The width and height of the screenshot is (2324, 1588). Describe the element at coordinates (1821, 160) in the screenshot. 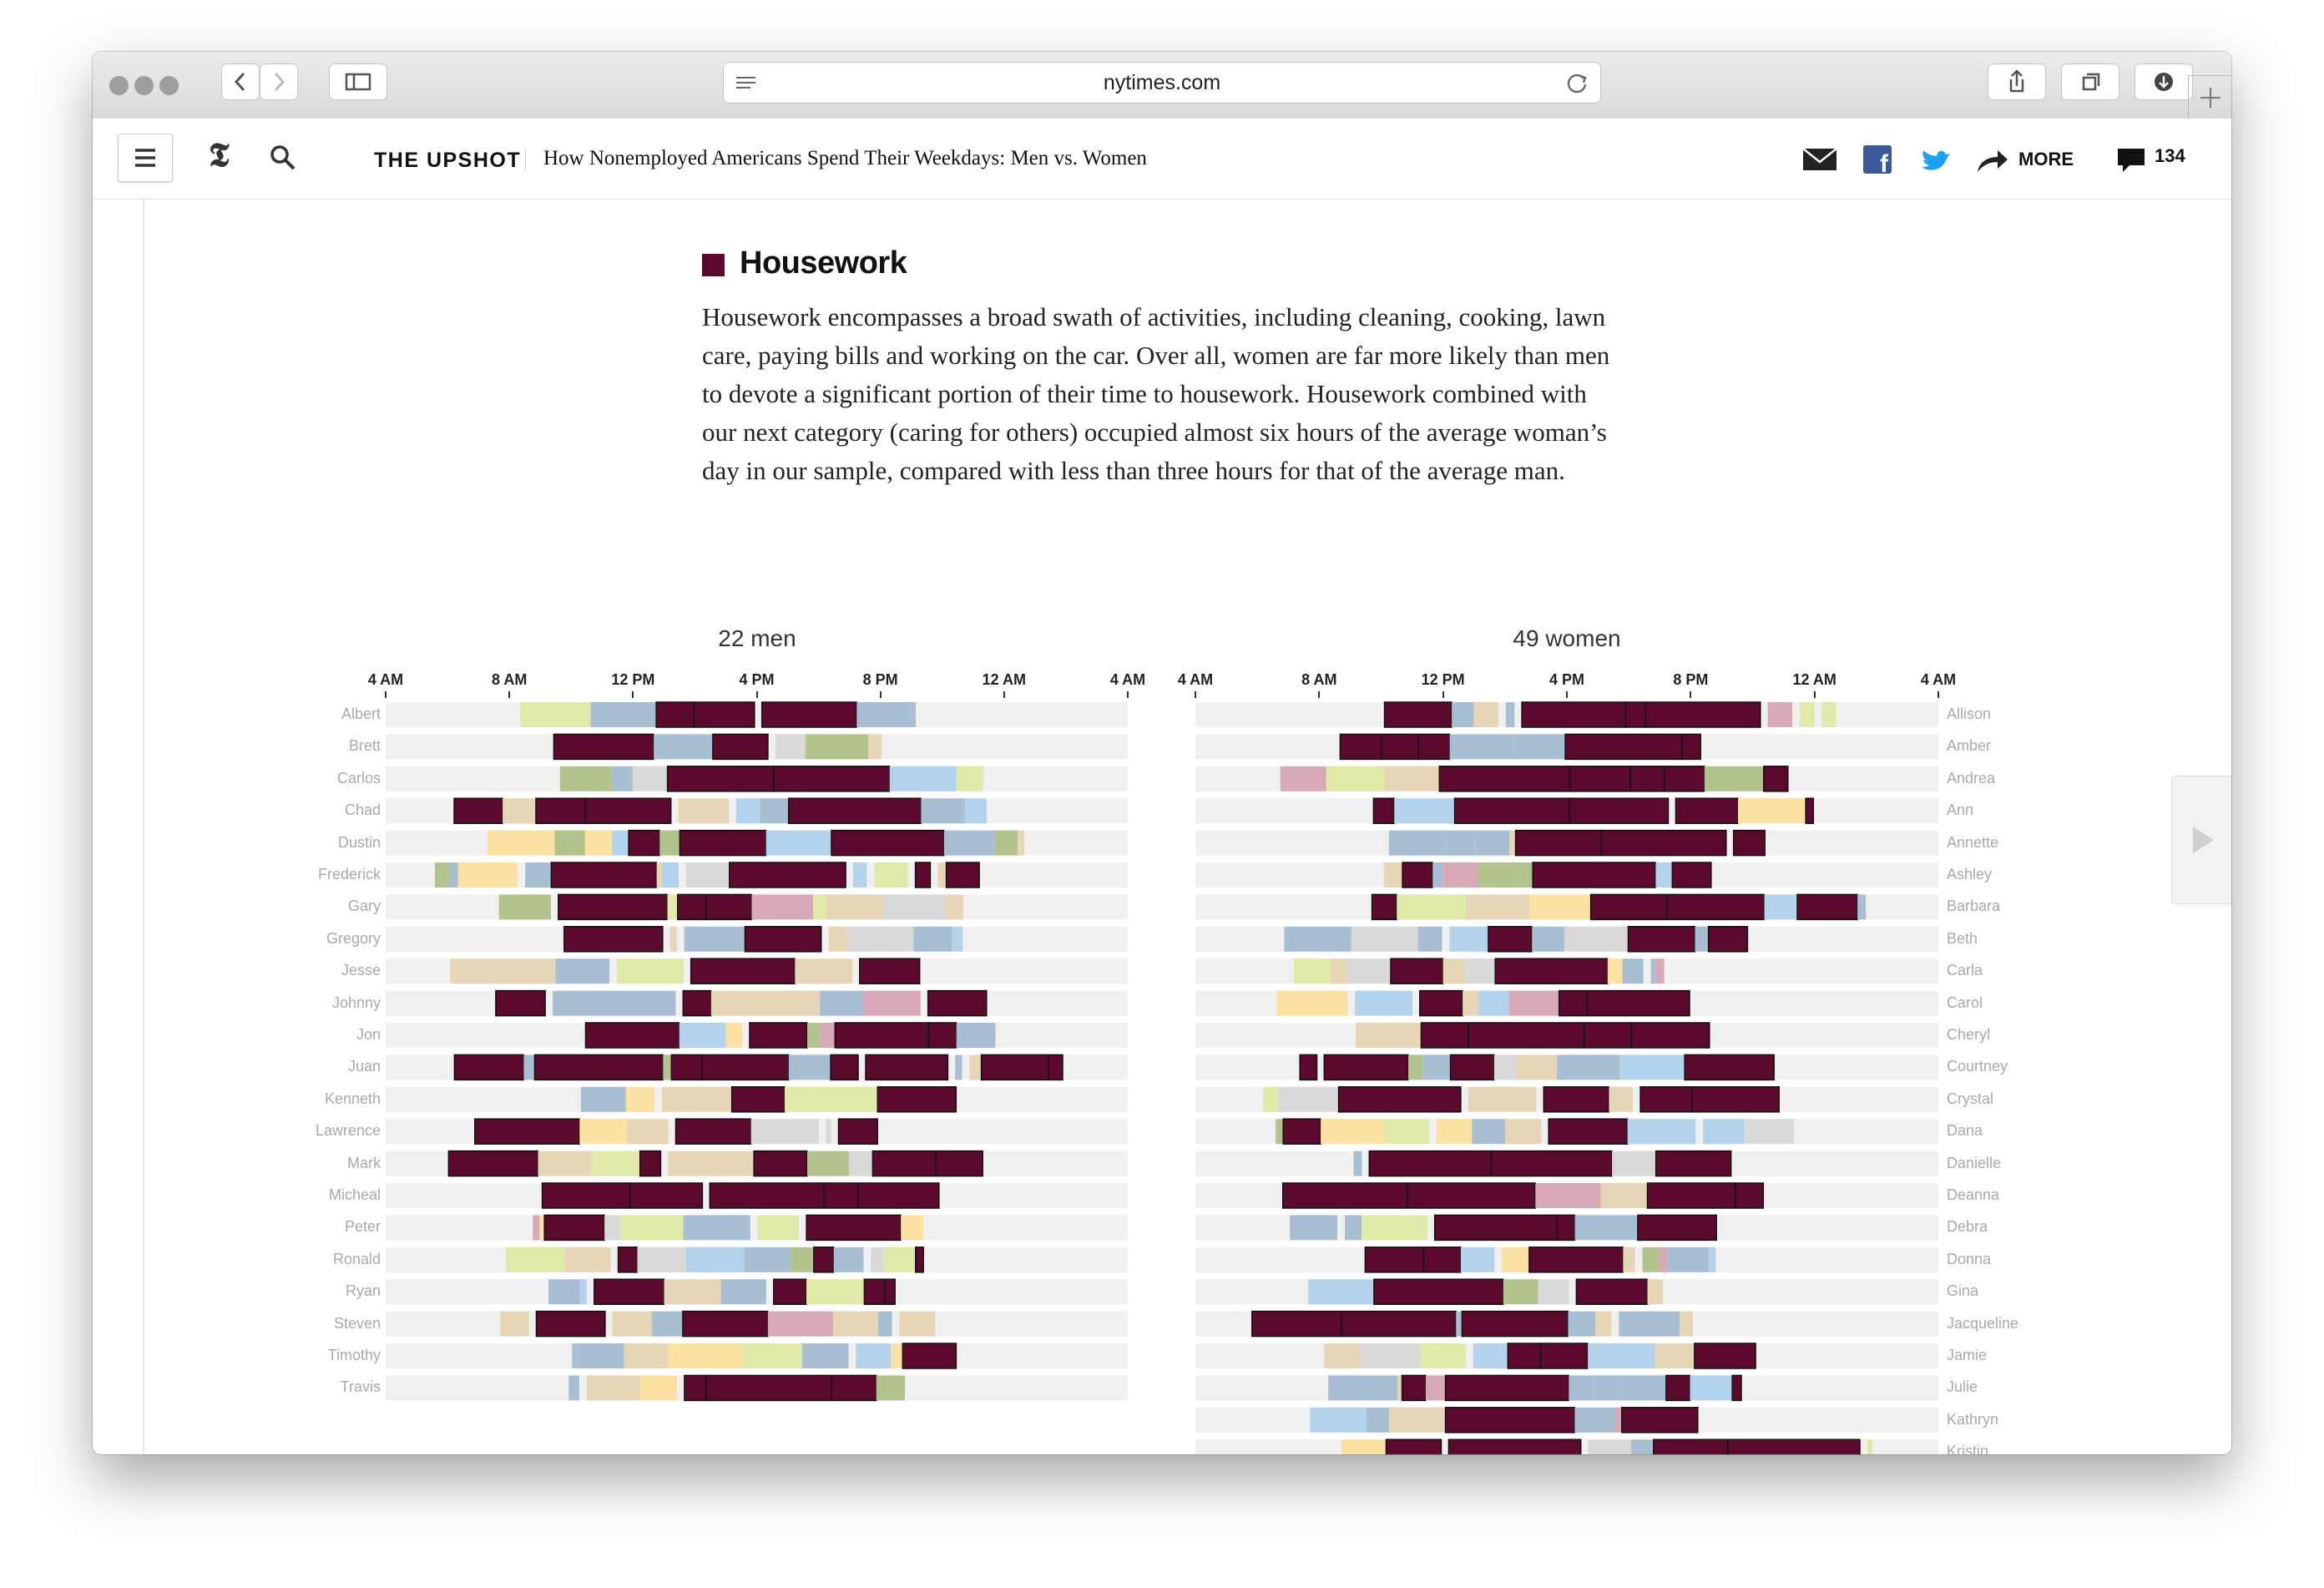

I see `email-icon` at that location.